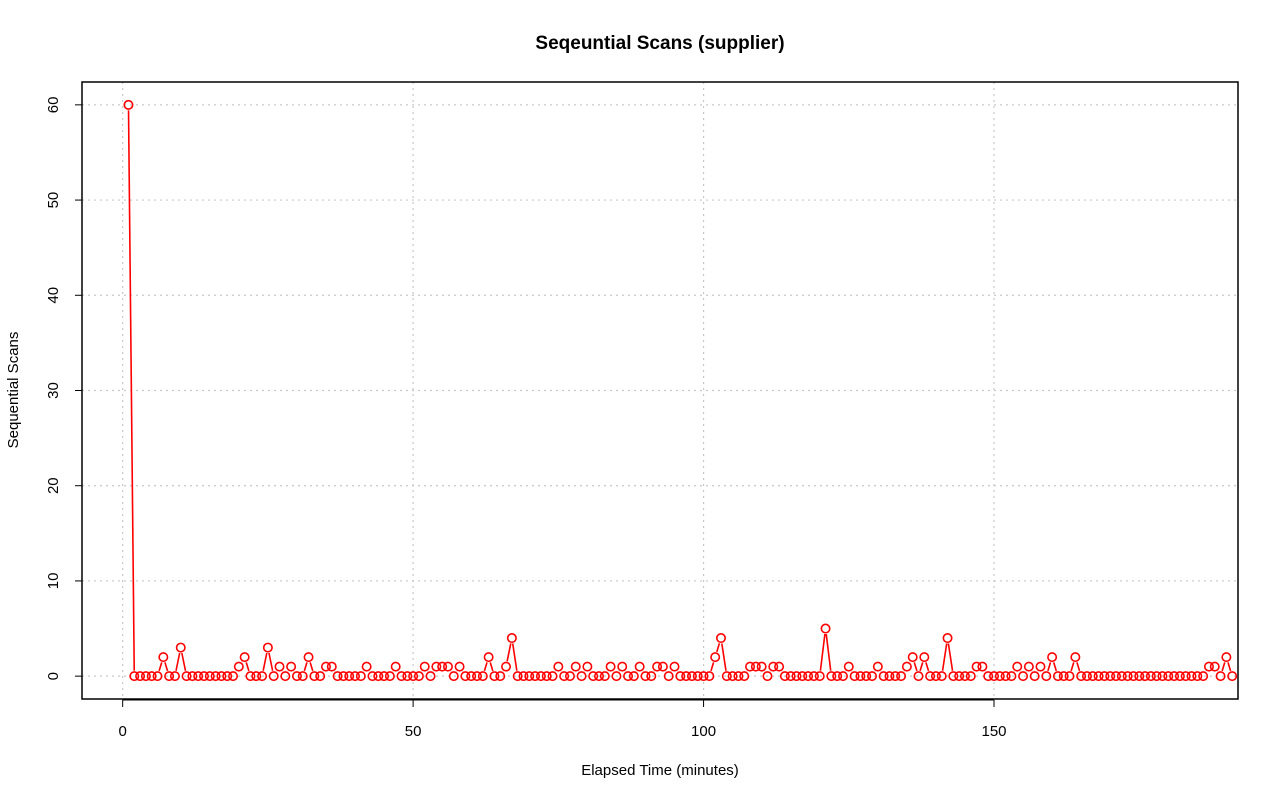 The height and width of the screenshot is (801, 1280). Describe the element at coordinates (53, 105) in the screenshot. I see `y-tick-label: 60` at that location.